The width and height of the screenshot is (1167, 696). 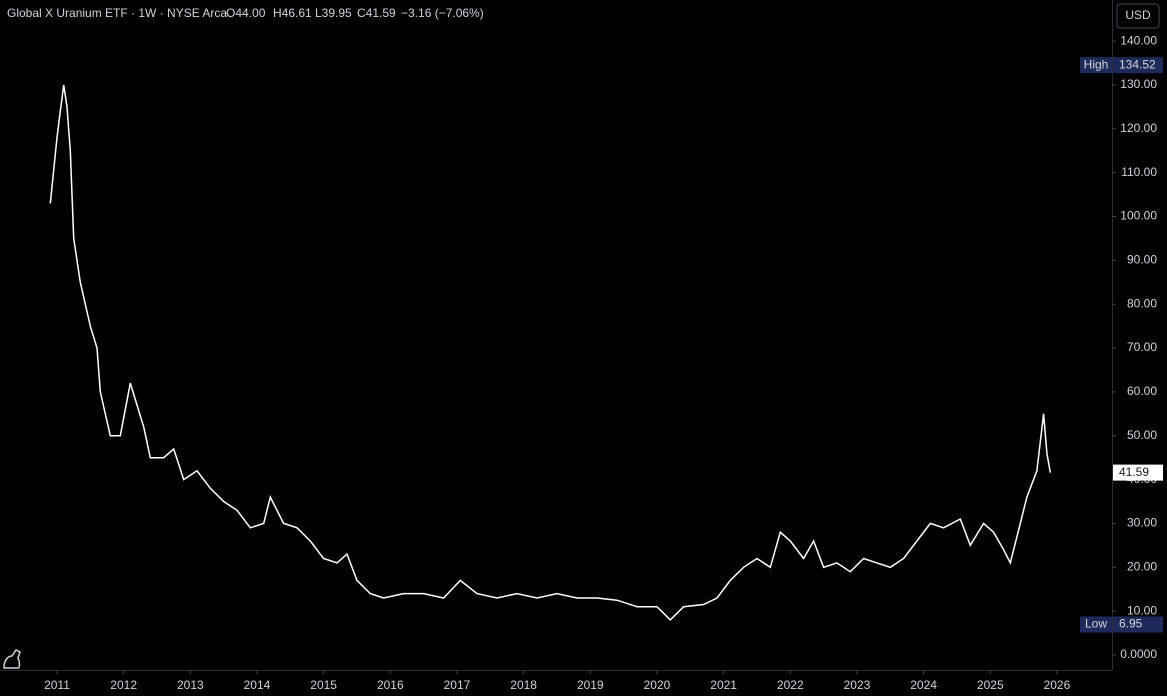 I want to click on low-label-bg, so click(x=1096, y=624).